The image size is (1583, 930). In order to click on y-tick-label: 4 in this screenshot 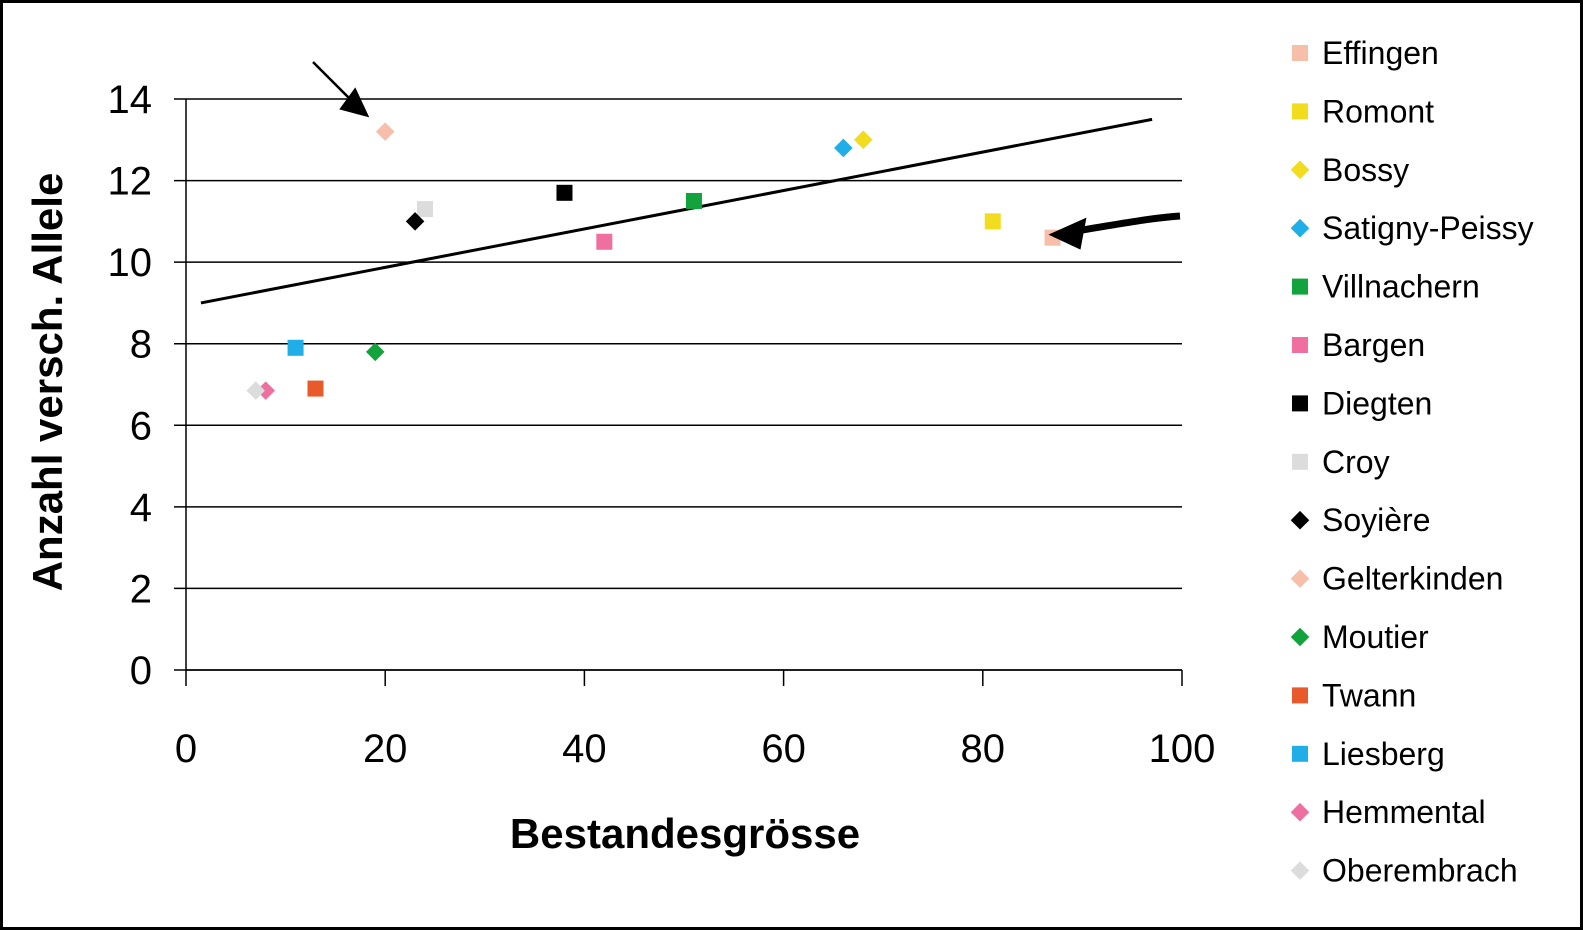, I will do `click(141, 508)`.